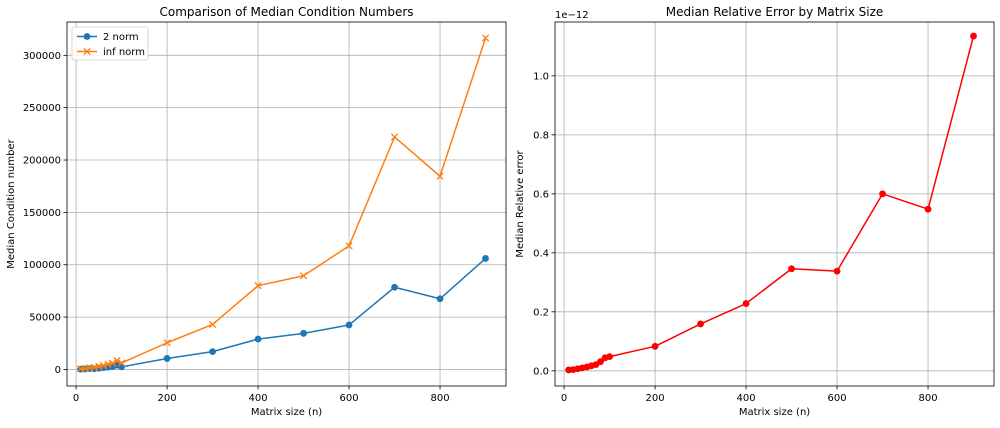  What do you see at coordinates (572, 15) in the screenshot?
I see `y-offset-label: 1e−12` at bounding box center [572, 15].